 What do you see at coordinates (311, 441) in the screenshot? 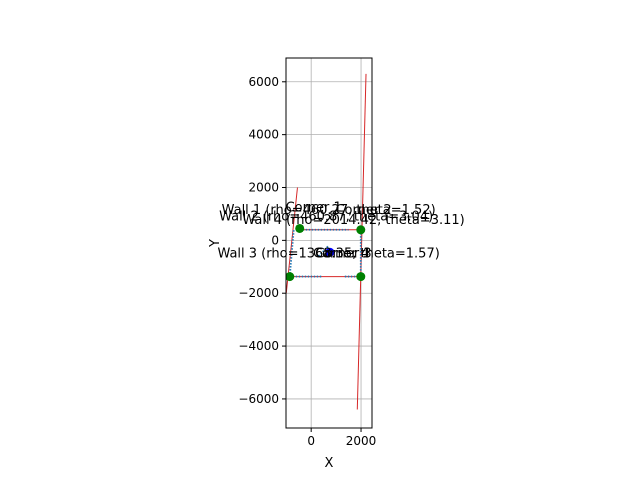
I see `x-tick-label: 0` at bounding box center [311, 441].